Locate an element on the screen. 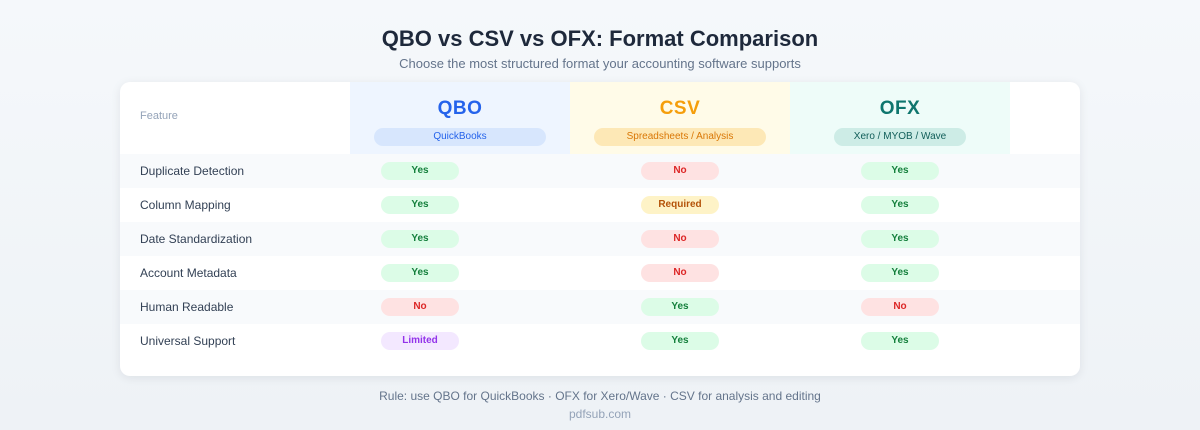  column-name-csv: CSV is located at coordinates (680, 108).